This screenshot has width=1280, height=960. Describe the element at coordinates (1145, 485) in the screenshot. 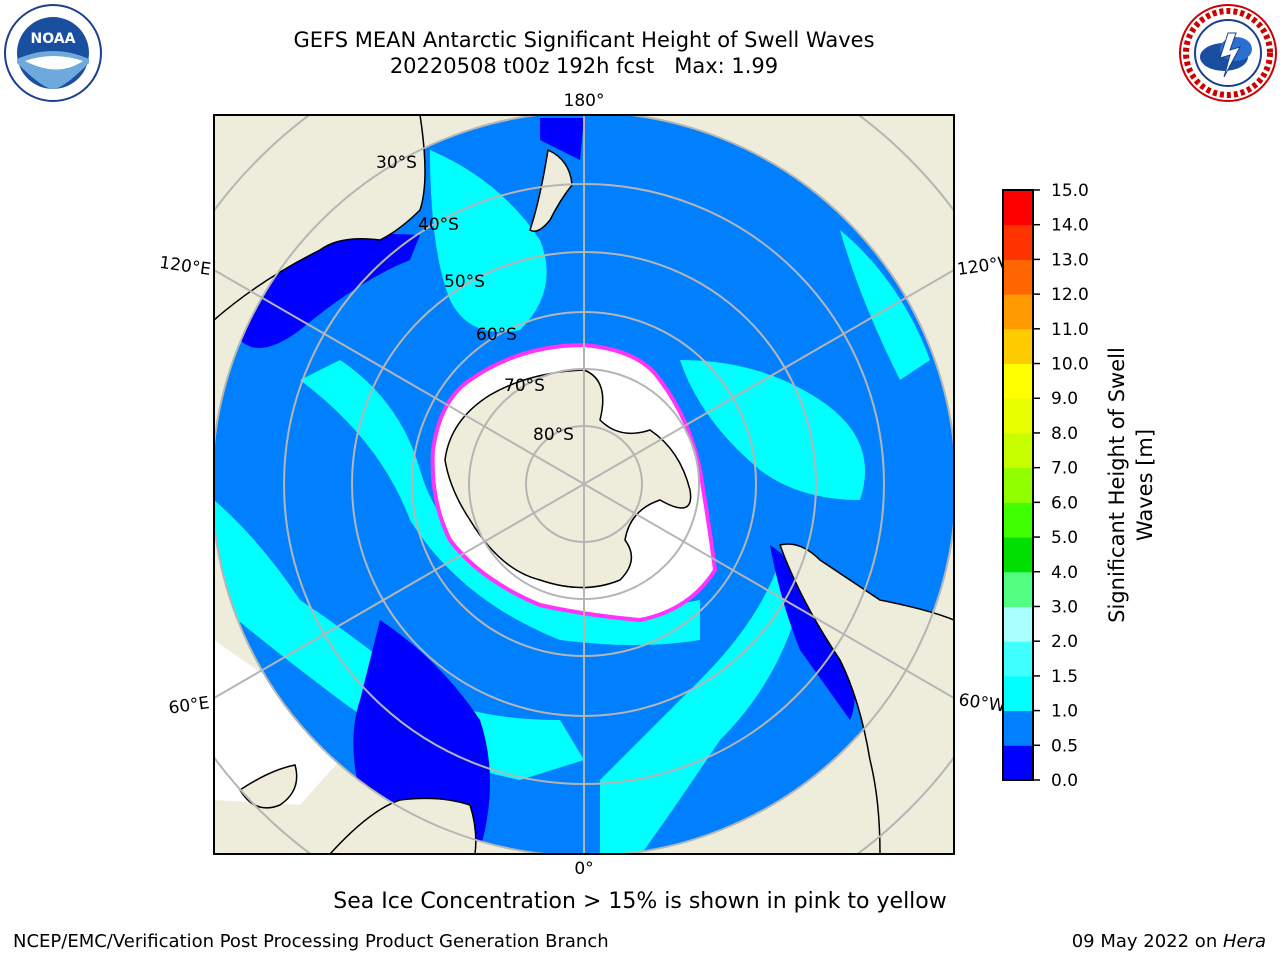

I see `colorbar-label-line2: Waves [m]` at that location.